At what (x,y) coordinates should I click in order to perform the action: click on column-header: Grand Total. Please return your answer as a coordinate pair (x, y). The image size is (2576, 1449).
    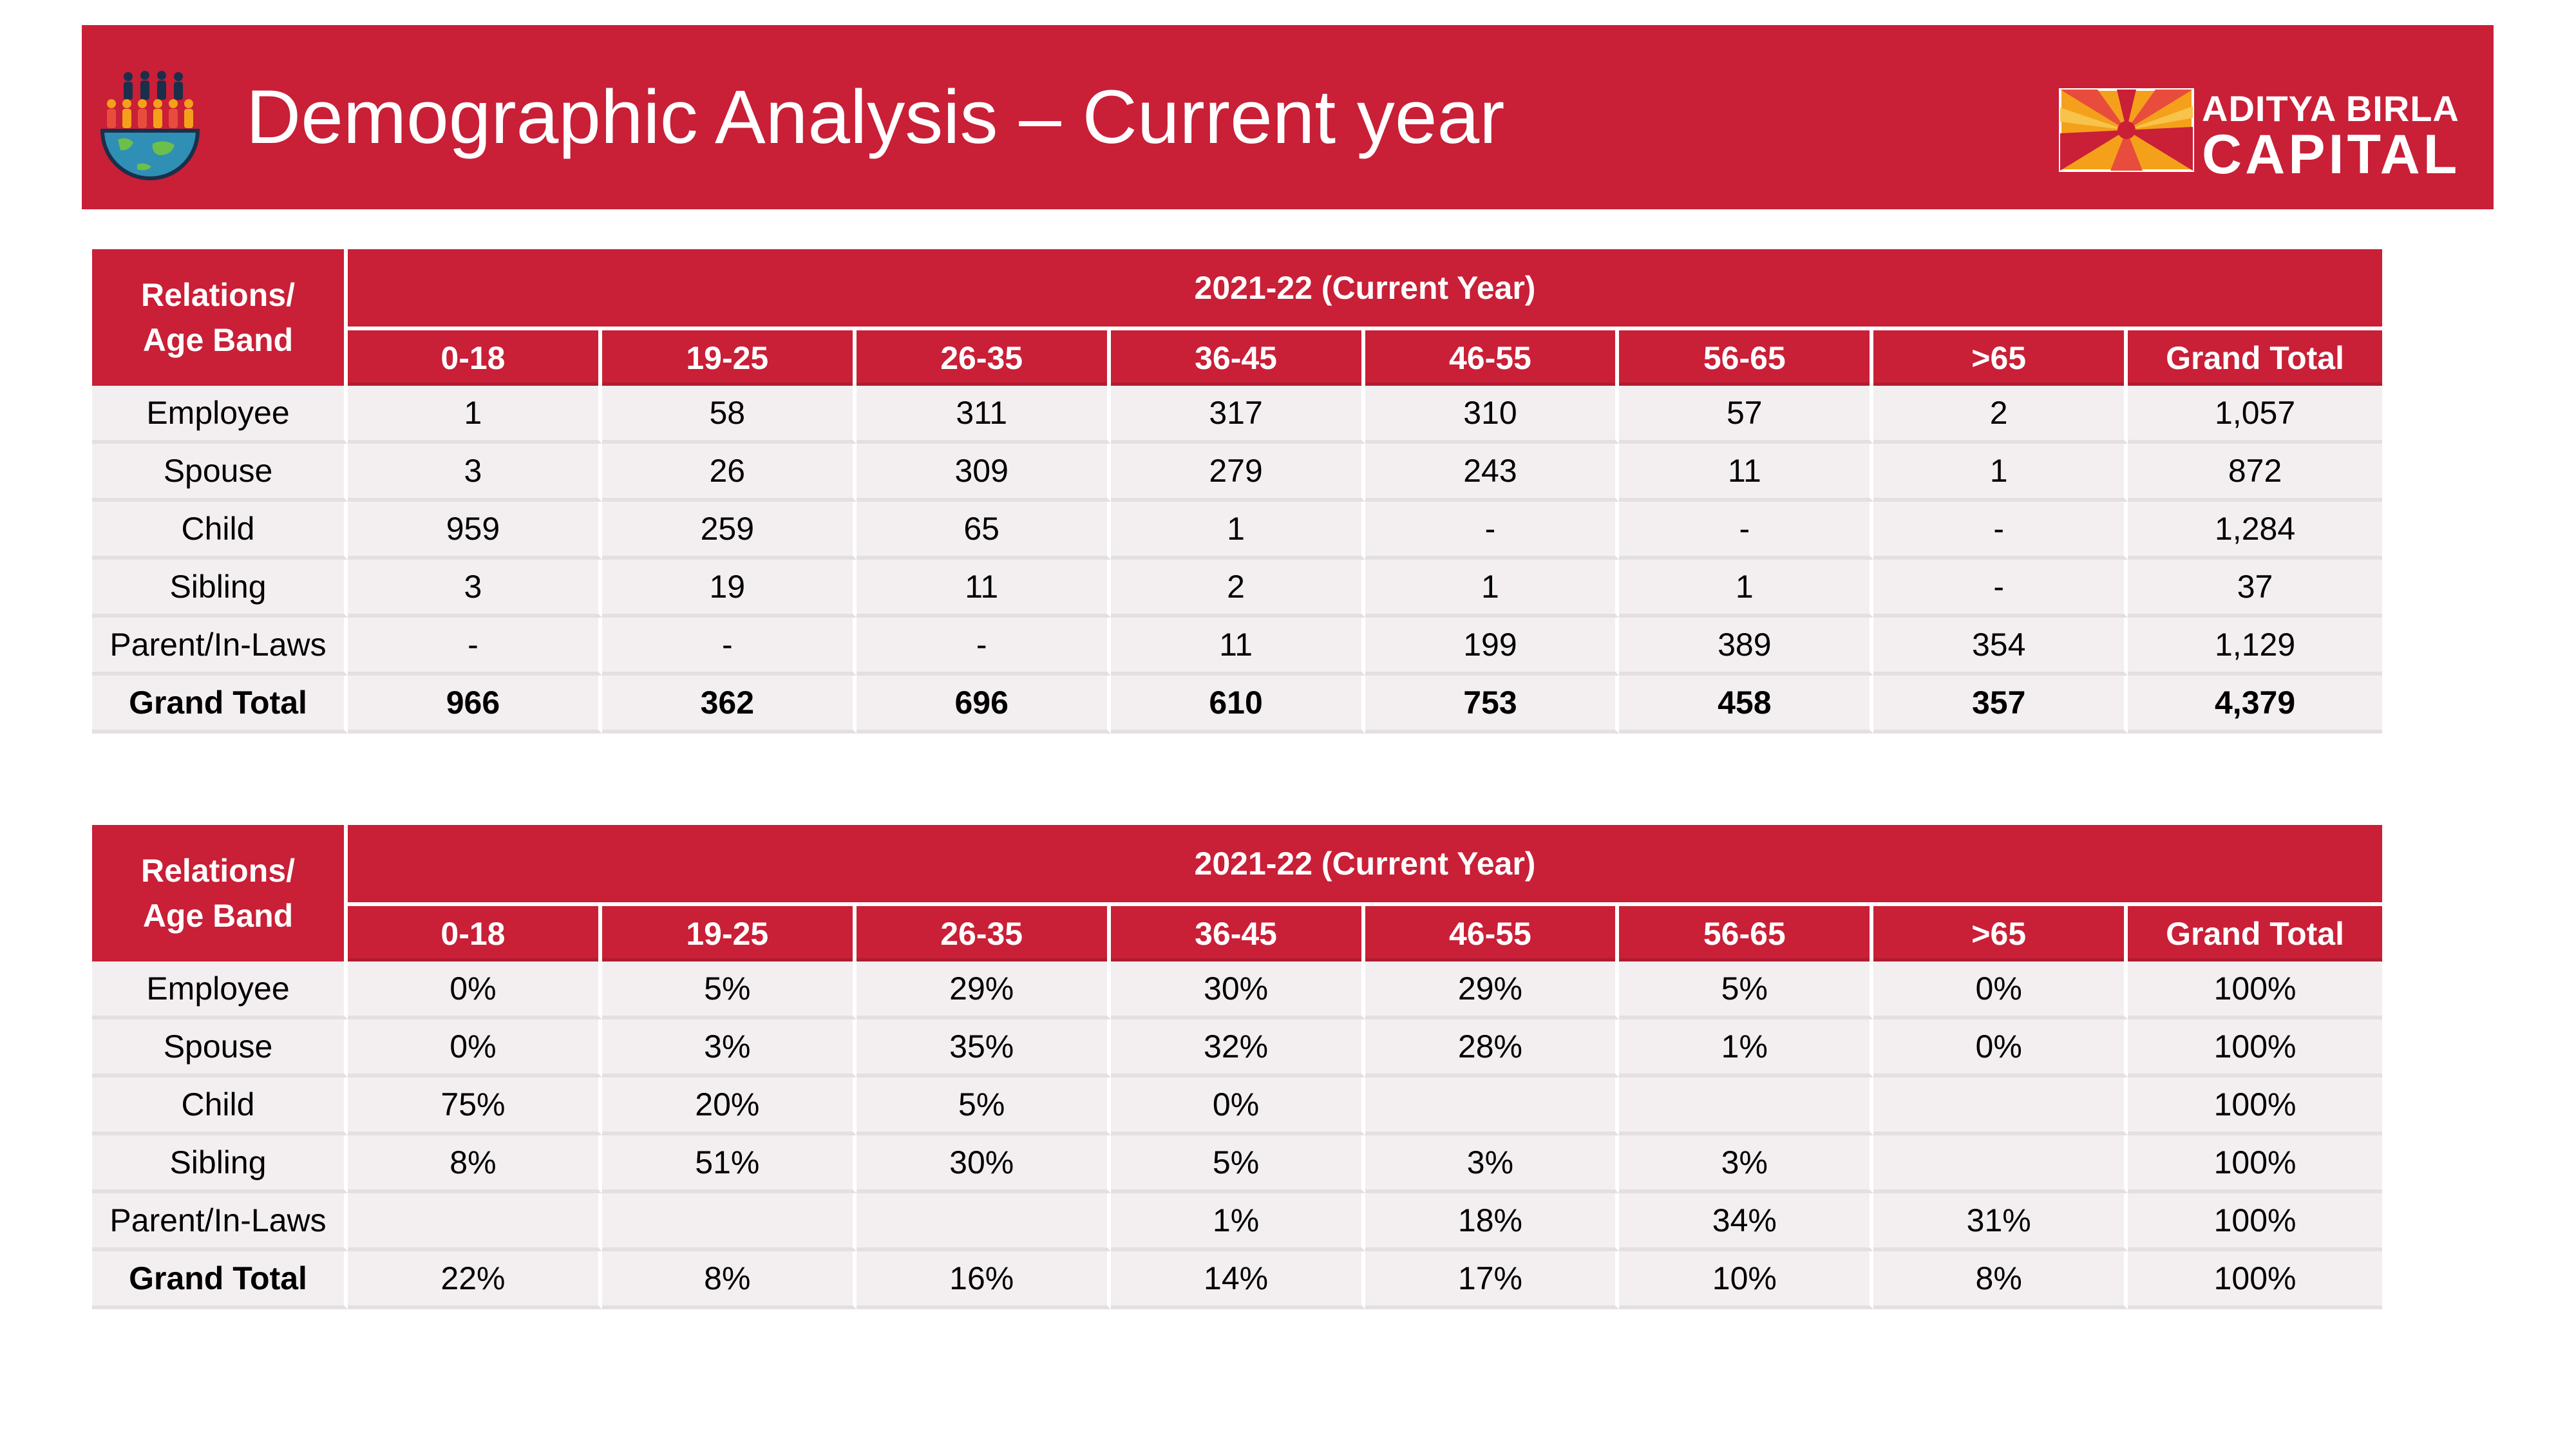
    Looking at the image, I should click on (2255, 934).